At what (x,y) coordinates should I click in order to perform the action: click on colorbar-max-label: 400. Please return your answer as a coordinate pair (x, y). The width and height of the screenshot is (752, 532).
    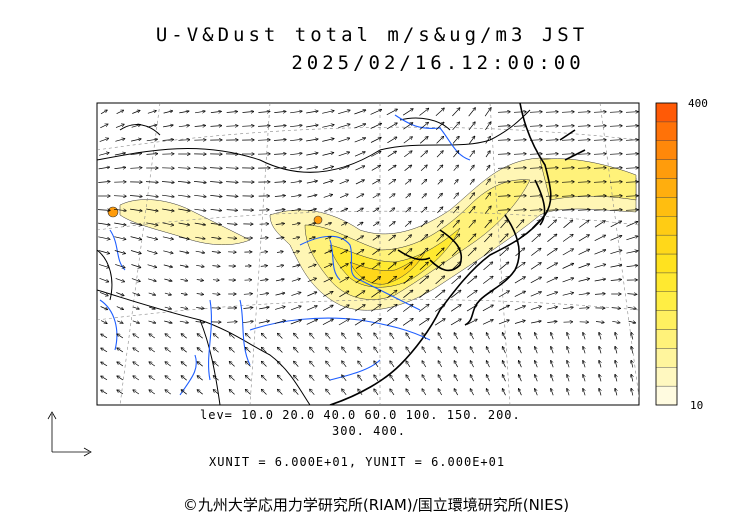
    Looking at the image, I should click on (698, 103).